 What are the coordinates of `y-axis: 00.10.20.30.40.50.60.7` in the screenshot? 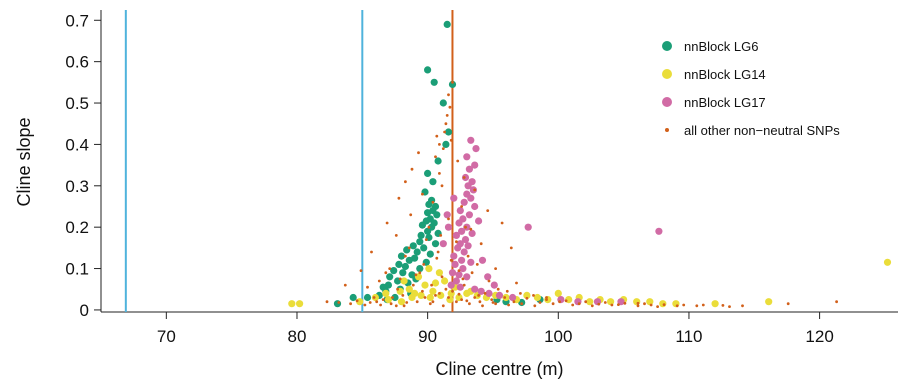 It's located at (83, 165).